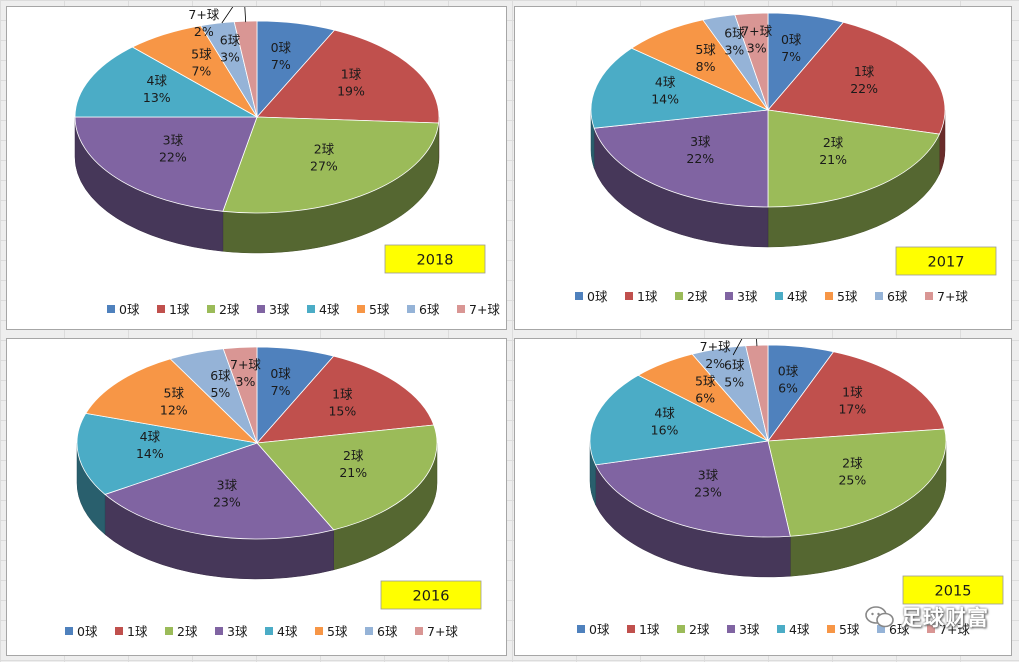 Image resolution: width=1019 pixels, height=662 pixels. I want to click on slice-percent-label: 23%, so click(708, 492).